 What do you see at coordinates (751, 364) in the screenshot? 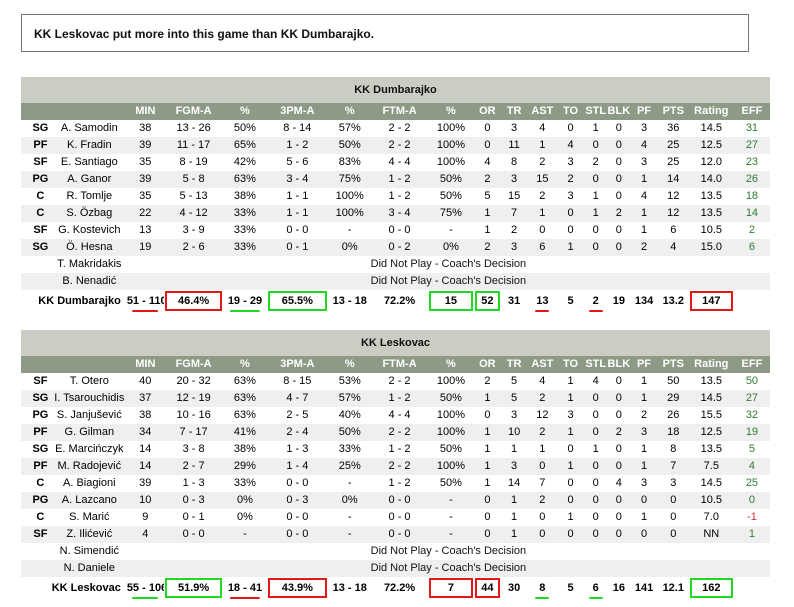
I see `column-header: EFF` at bounding box center [751, 364].